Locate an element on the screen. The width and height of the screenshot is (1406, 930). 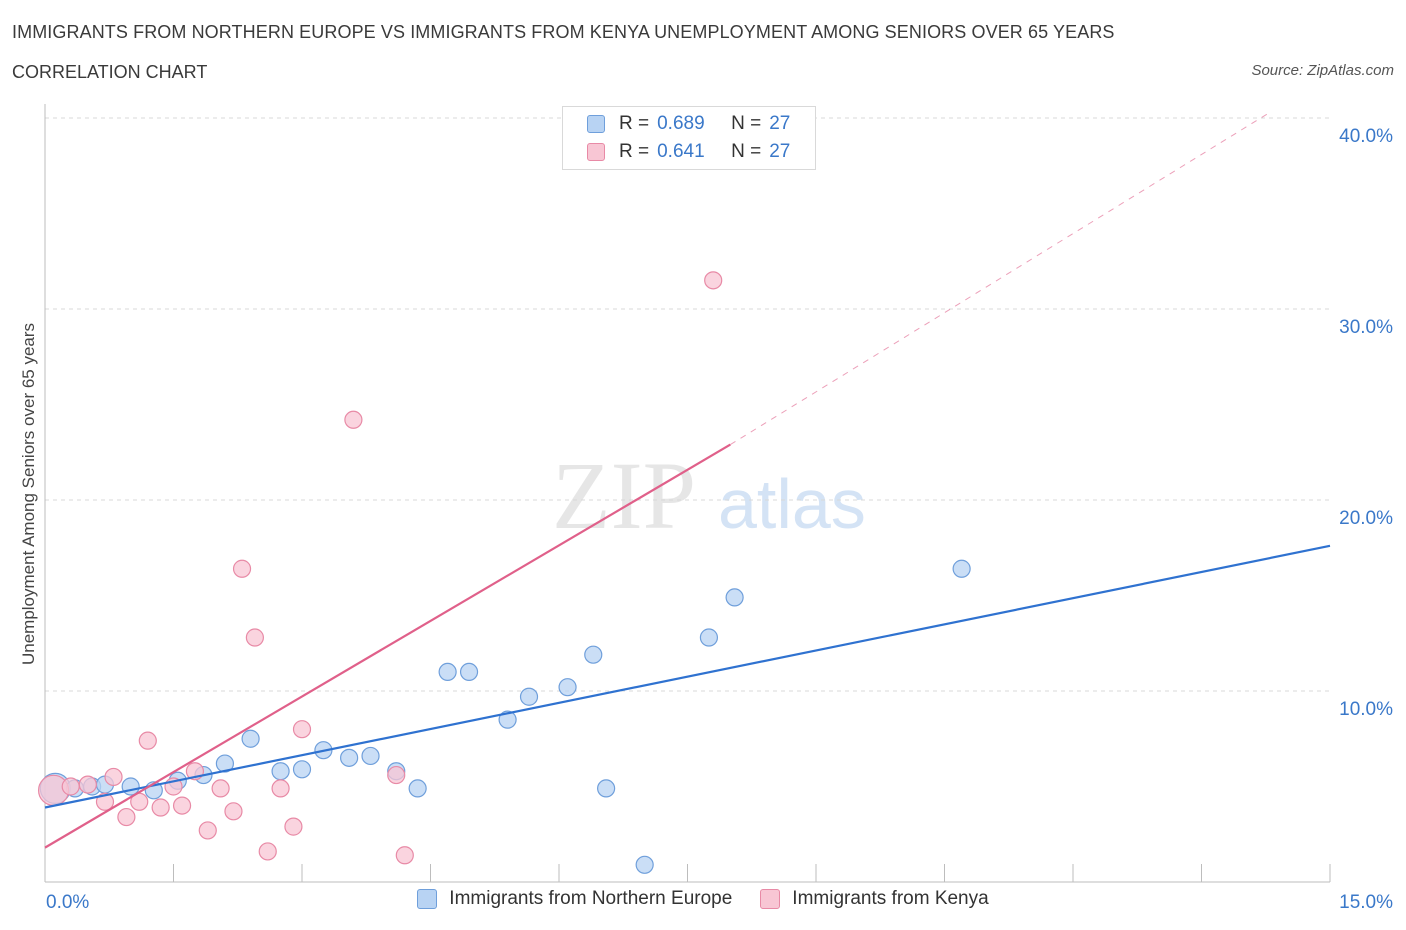
y-tick-label: 30.0% is located at coordinates (1366, 327).